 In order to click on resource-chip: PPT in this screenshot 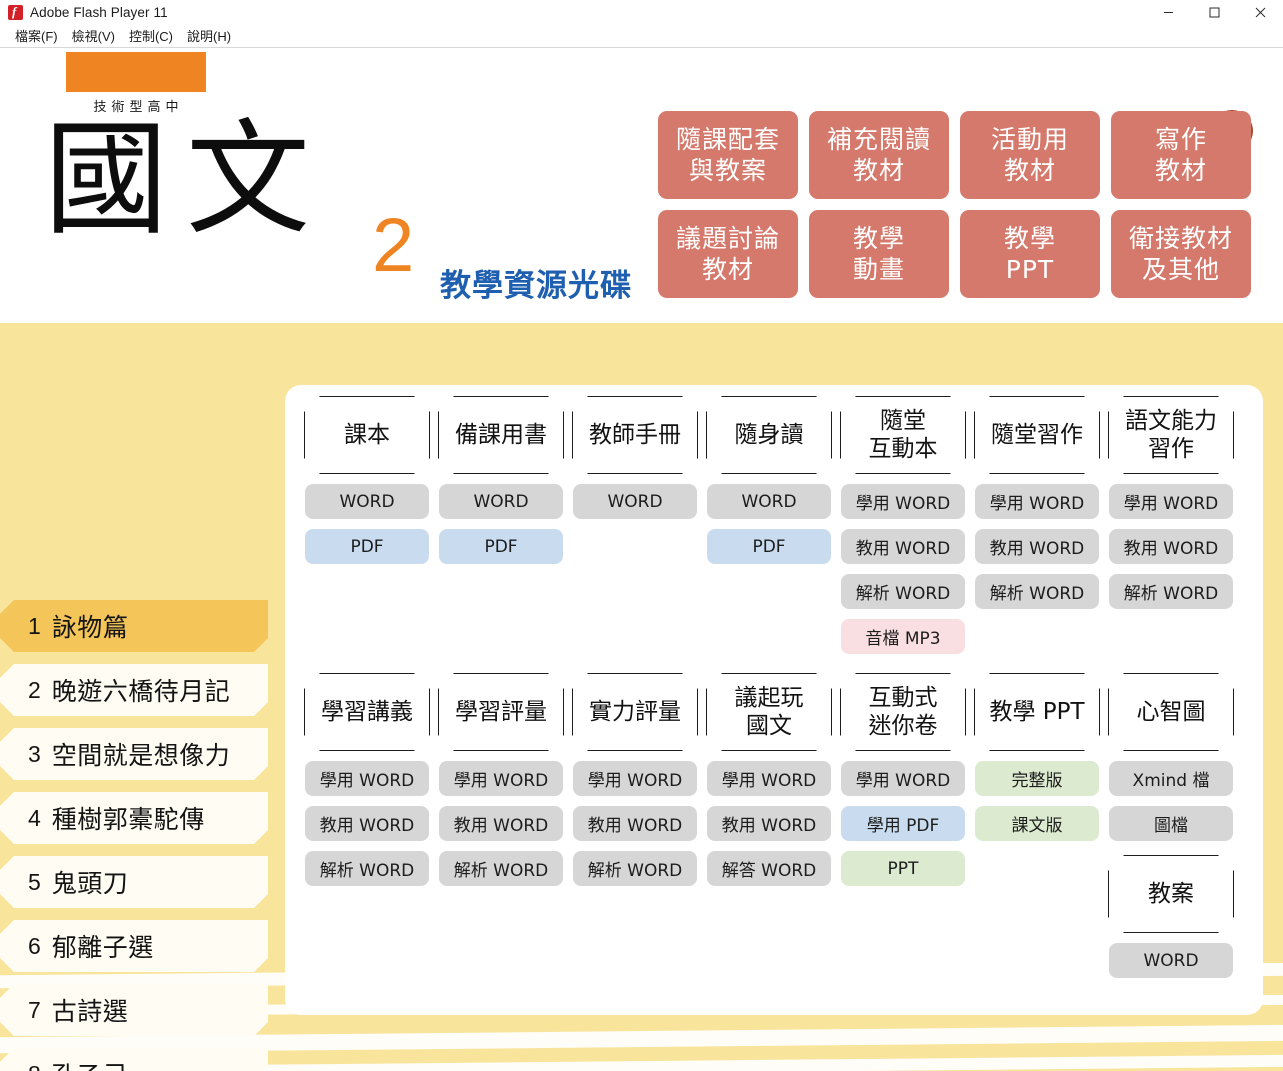, I will do `click(903, 868)`.